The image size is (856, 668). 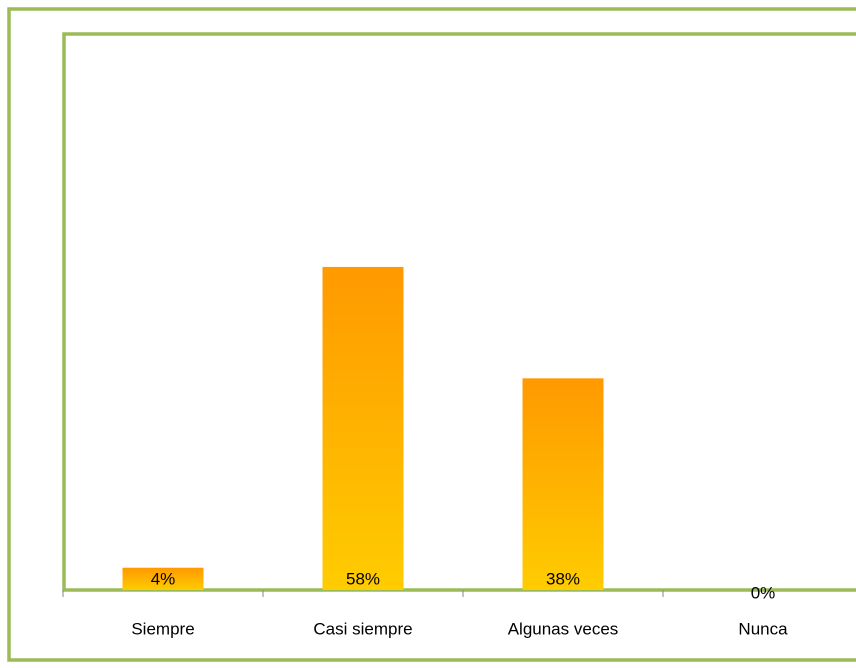 I want to click on data-label: 4%, so click(x=163, y=578).